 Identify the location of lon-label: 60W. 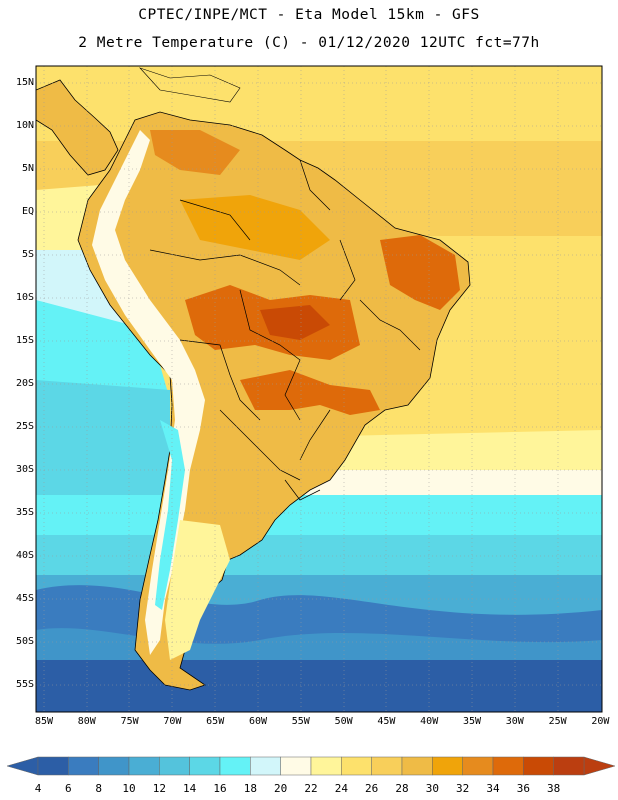
(258, 721).